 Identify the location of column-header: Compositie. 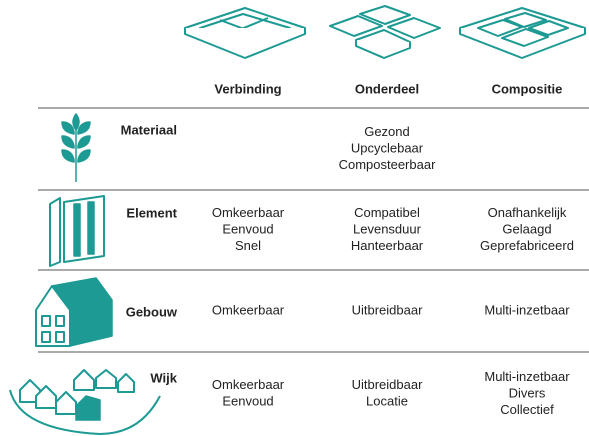
(527, 88).